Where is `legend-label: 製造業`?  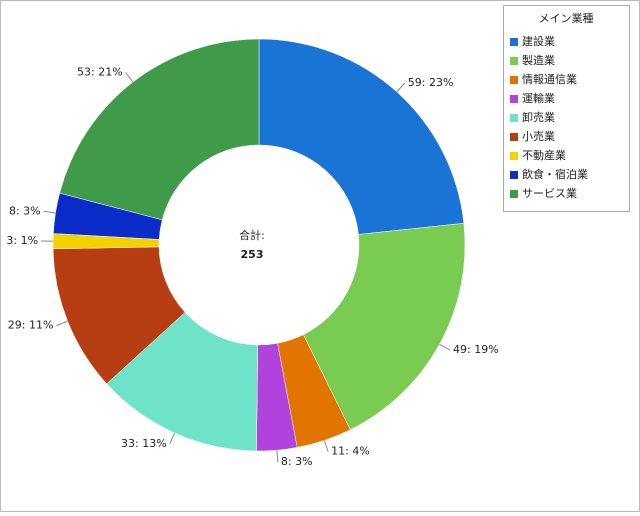 legend-label: 製造業 is located at coordinates (538, 60).